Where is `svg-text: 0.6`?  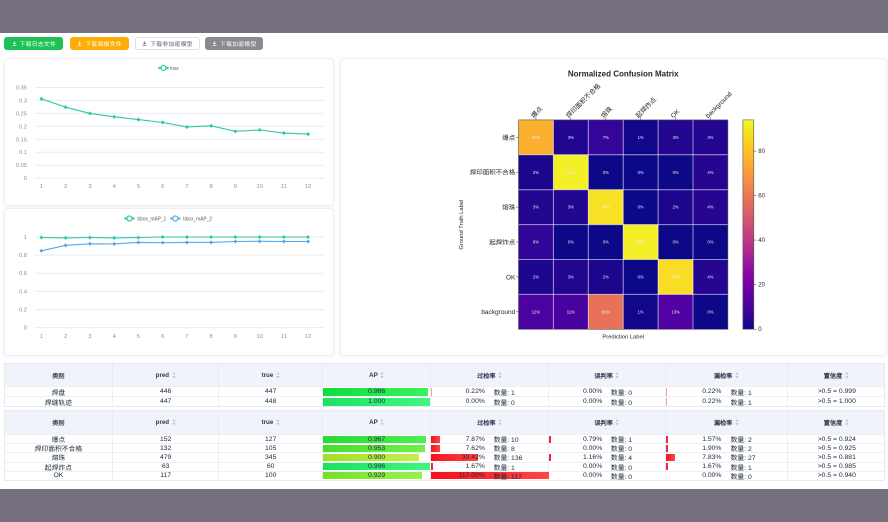
svg-text: 0.6 is located at coordinates (22, 274).